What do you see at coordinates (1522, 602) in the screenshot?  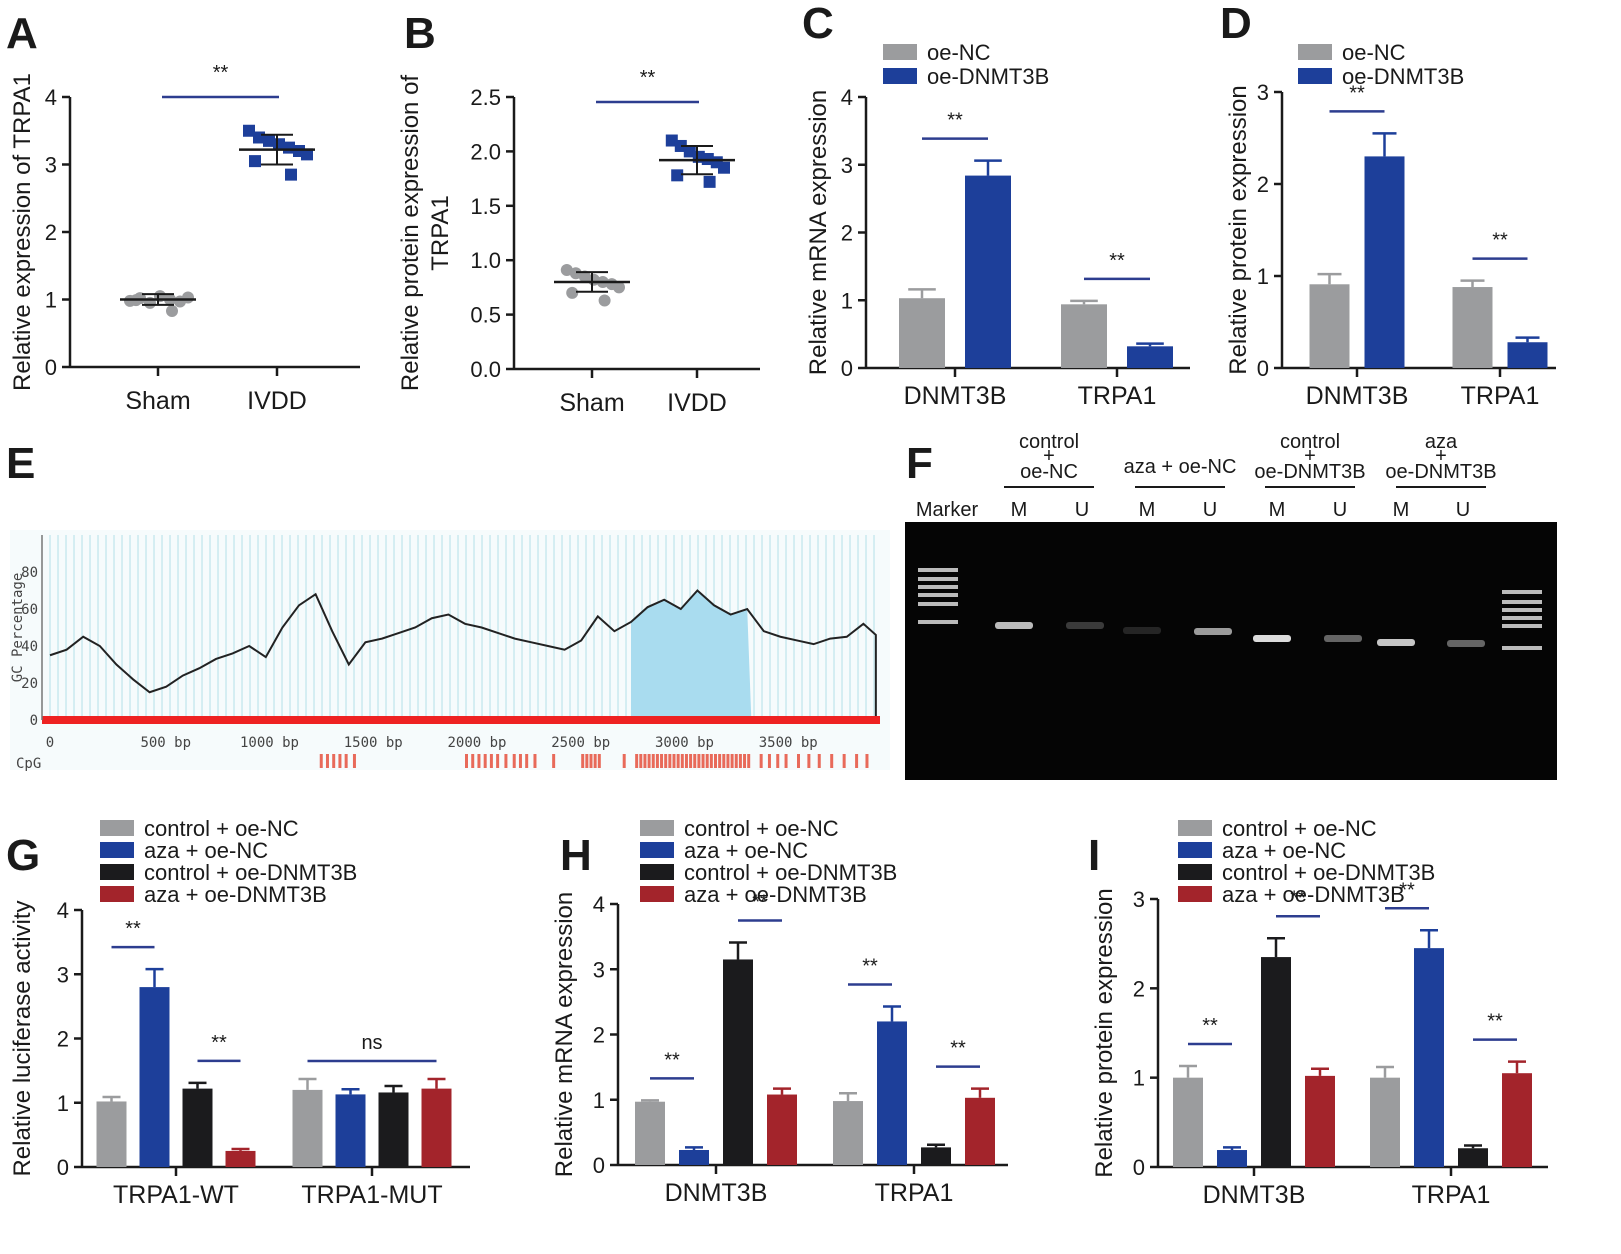 I see `ladder-band-right` at bounding box center [1522, 602].